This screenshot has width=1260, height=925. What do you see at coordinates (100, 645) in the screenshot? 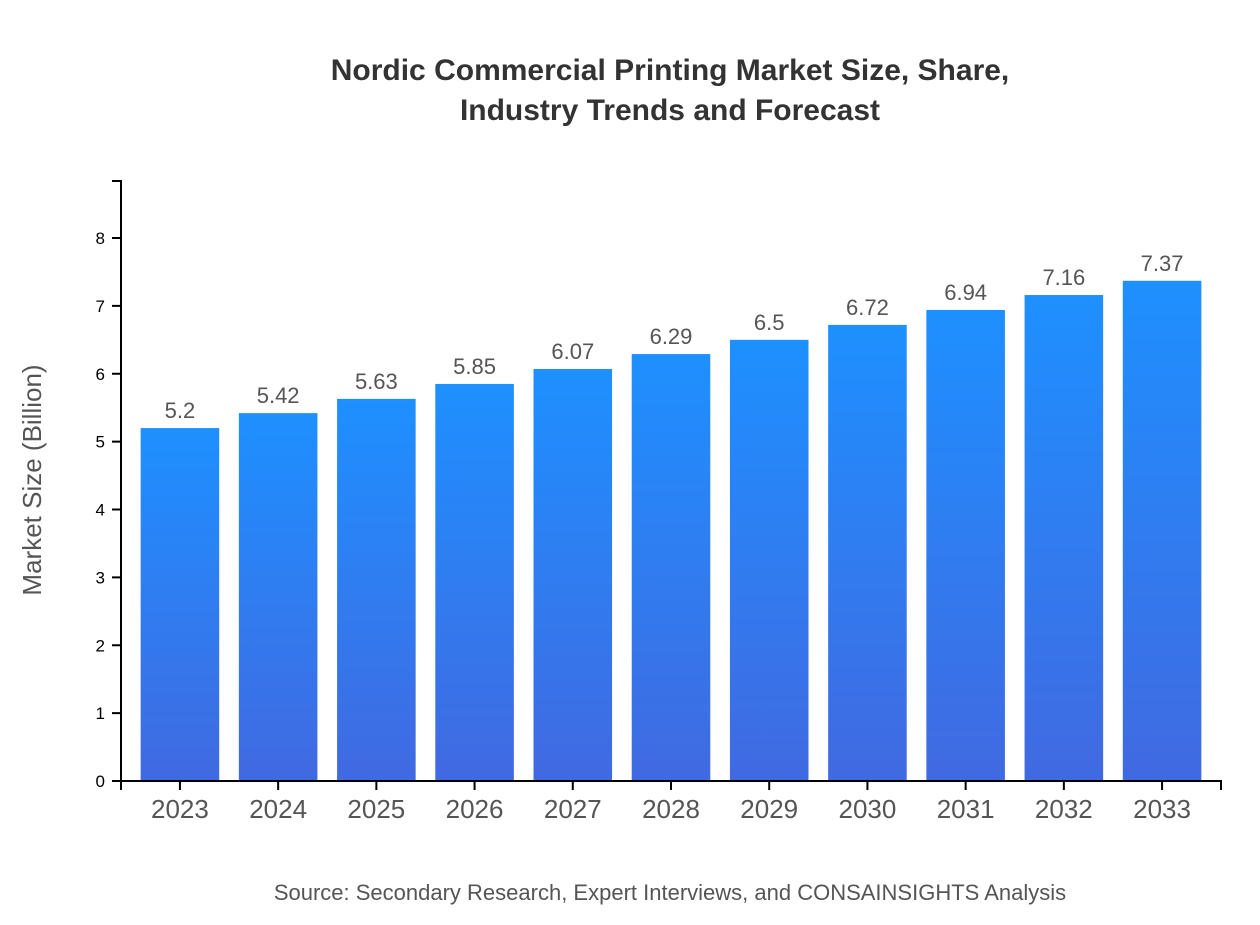
I see `y-tick-label: 2` at bounding box center [100, 645].